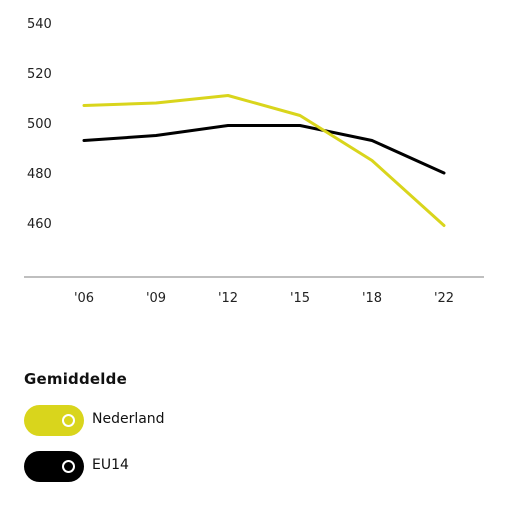  I want to click on y-tick-label: 480, so click(39, 174).